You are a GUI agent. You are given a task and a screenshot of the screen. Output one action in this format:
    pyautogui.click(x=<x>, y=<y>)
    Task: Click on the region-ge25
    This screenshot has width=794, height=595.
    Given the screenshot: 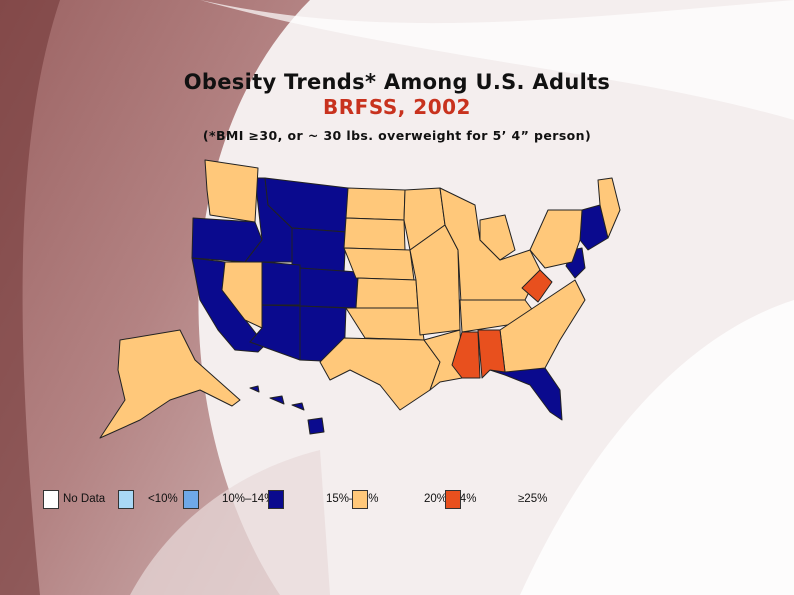 What is the action you would take?
    pyautogui.click(x=502, y=324)
    